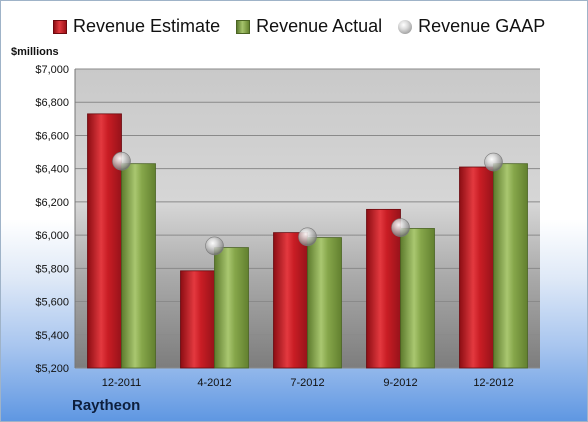 The image size is (588, 422). What do you see at coordinates (60, 26) in the screenshot?
I see `legend-swatch-estimate` at bounding box center [60, 26].